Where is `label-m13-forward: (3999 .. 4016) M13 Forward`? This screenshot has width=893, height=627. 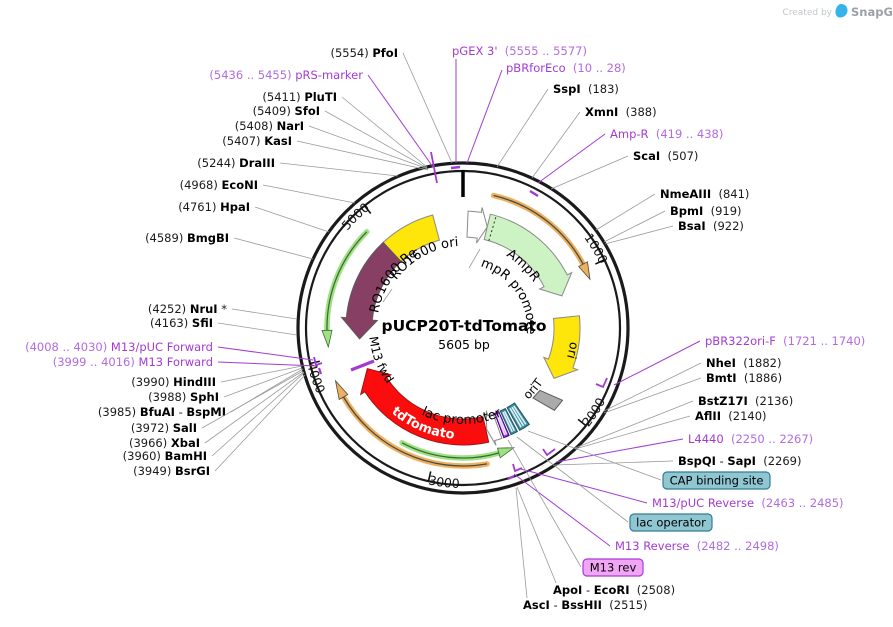
label-m13-forward: (3999 .. 4016) M13 Forward is located at coordinates (133, 362).